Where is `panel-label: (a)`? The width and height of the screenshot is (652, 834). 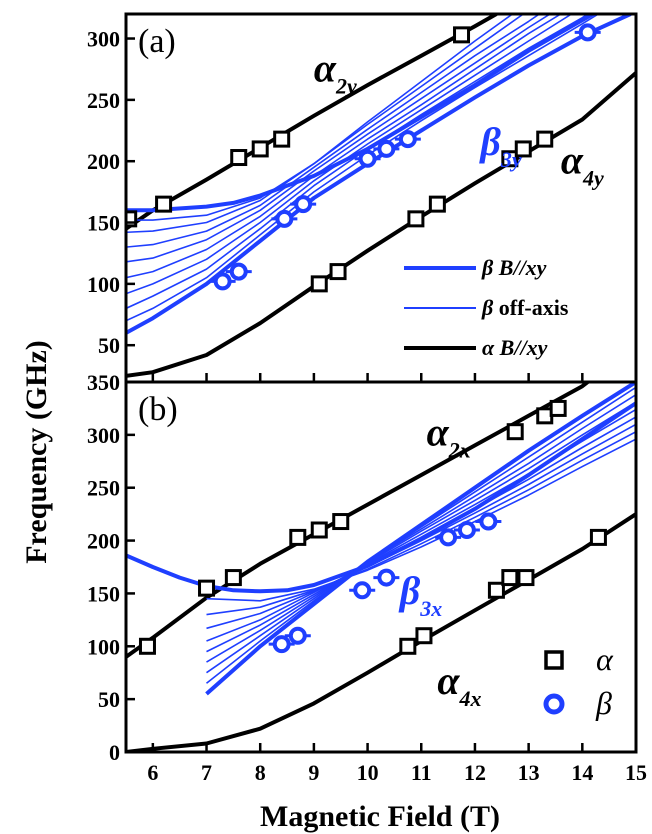 panel-label: (a) is located at coordinates (157, 41).